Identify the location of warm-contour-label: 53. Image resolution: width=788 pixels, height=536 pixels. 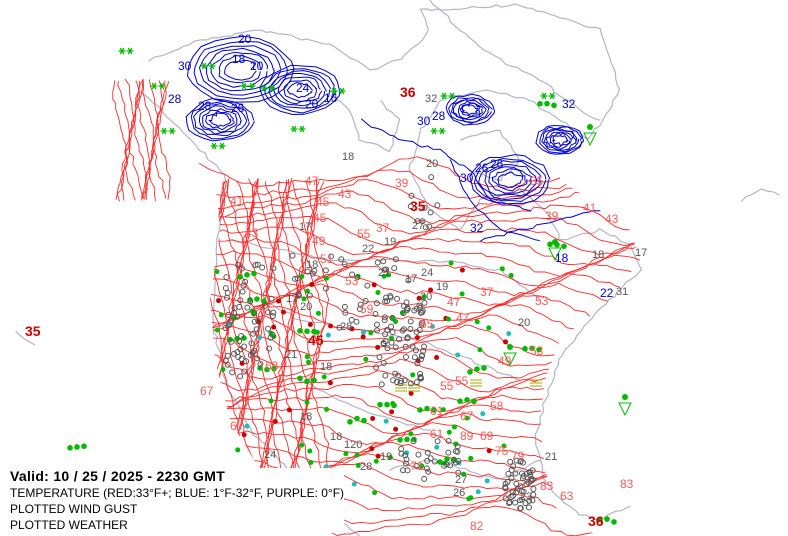
(537, 351).